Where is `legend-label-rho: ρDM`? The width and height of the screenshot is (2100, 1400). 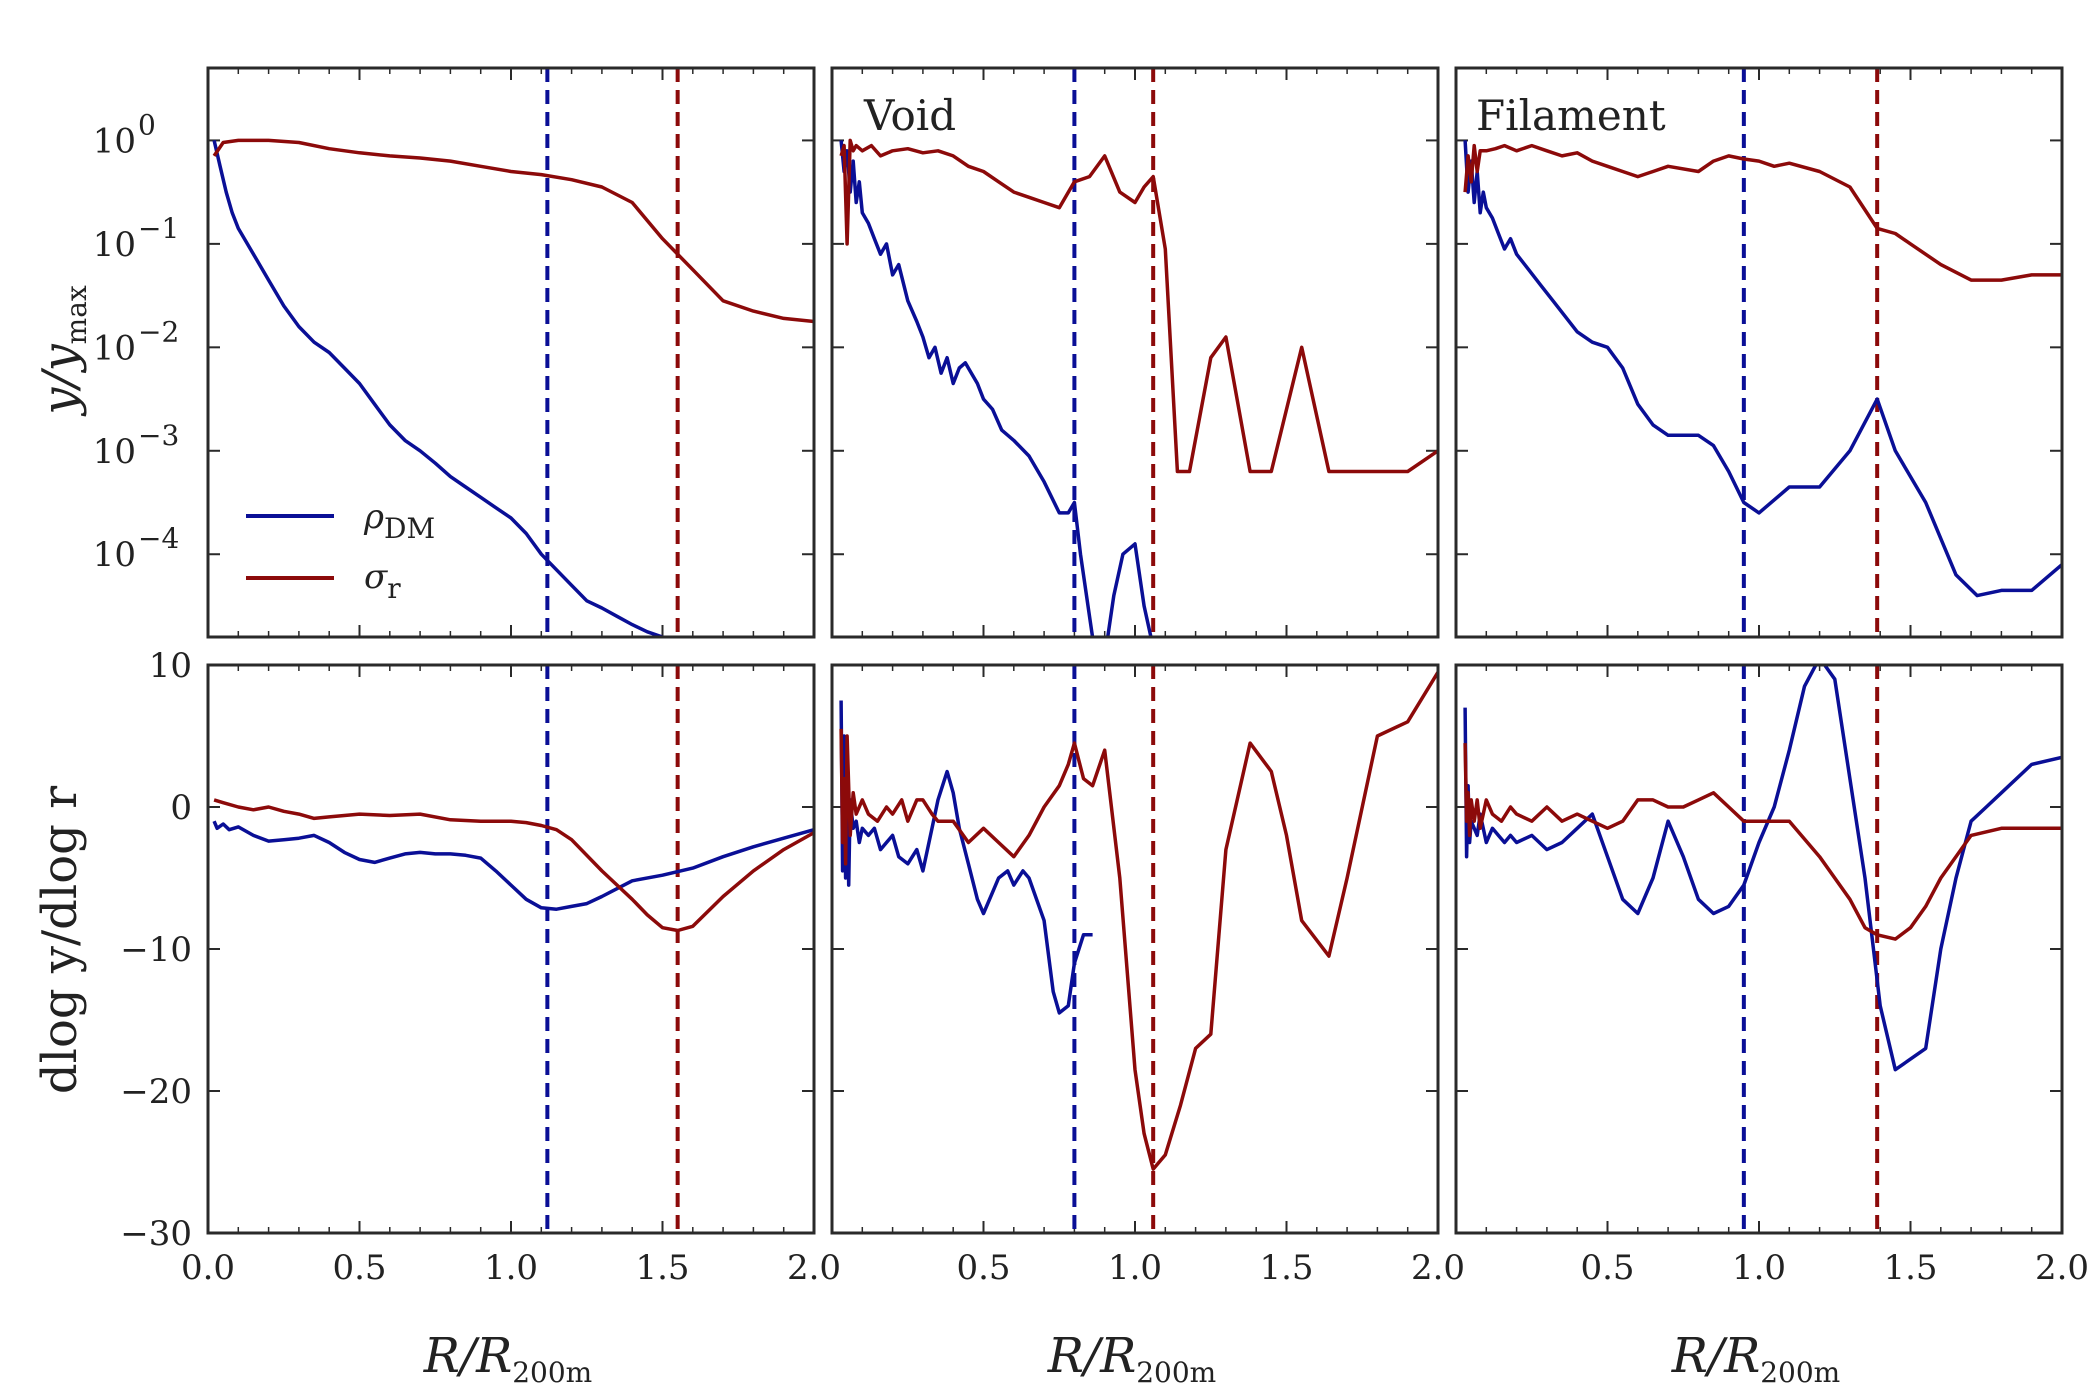 legend-label-rho: ρDM is located at coordinates (399, 521).